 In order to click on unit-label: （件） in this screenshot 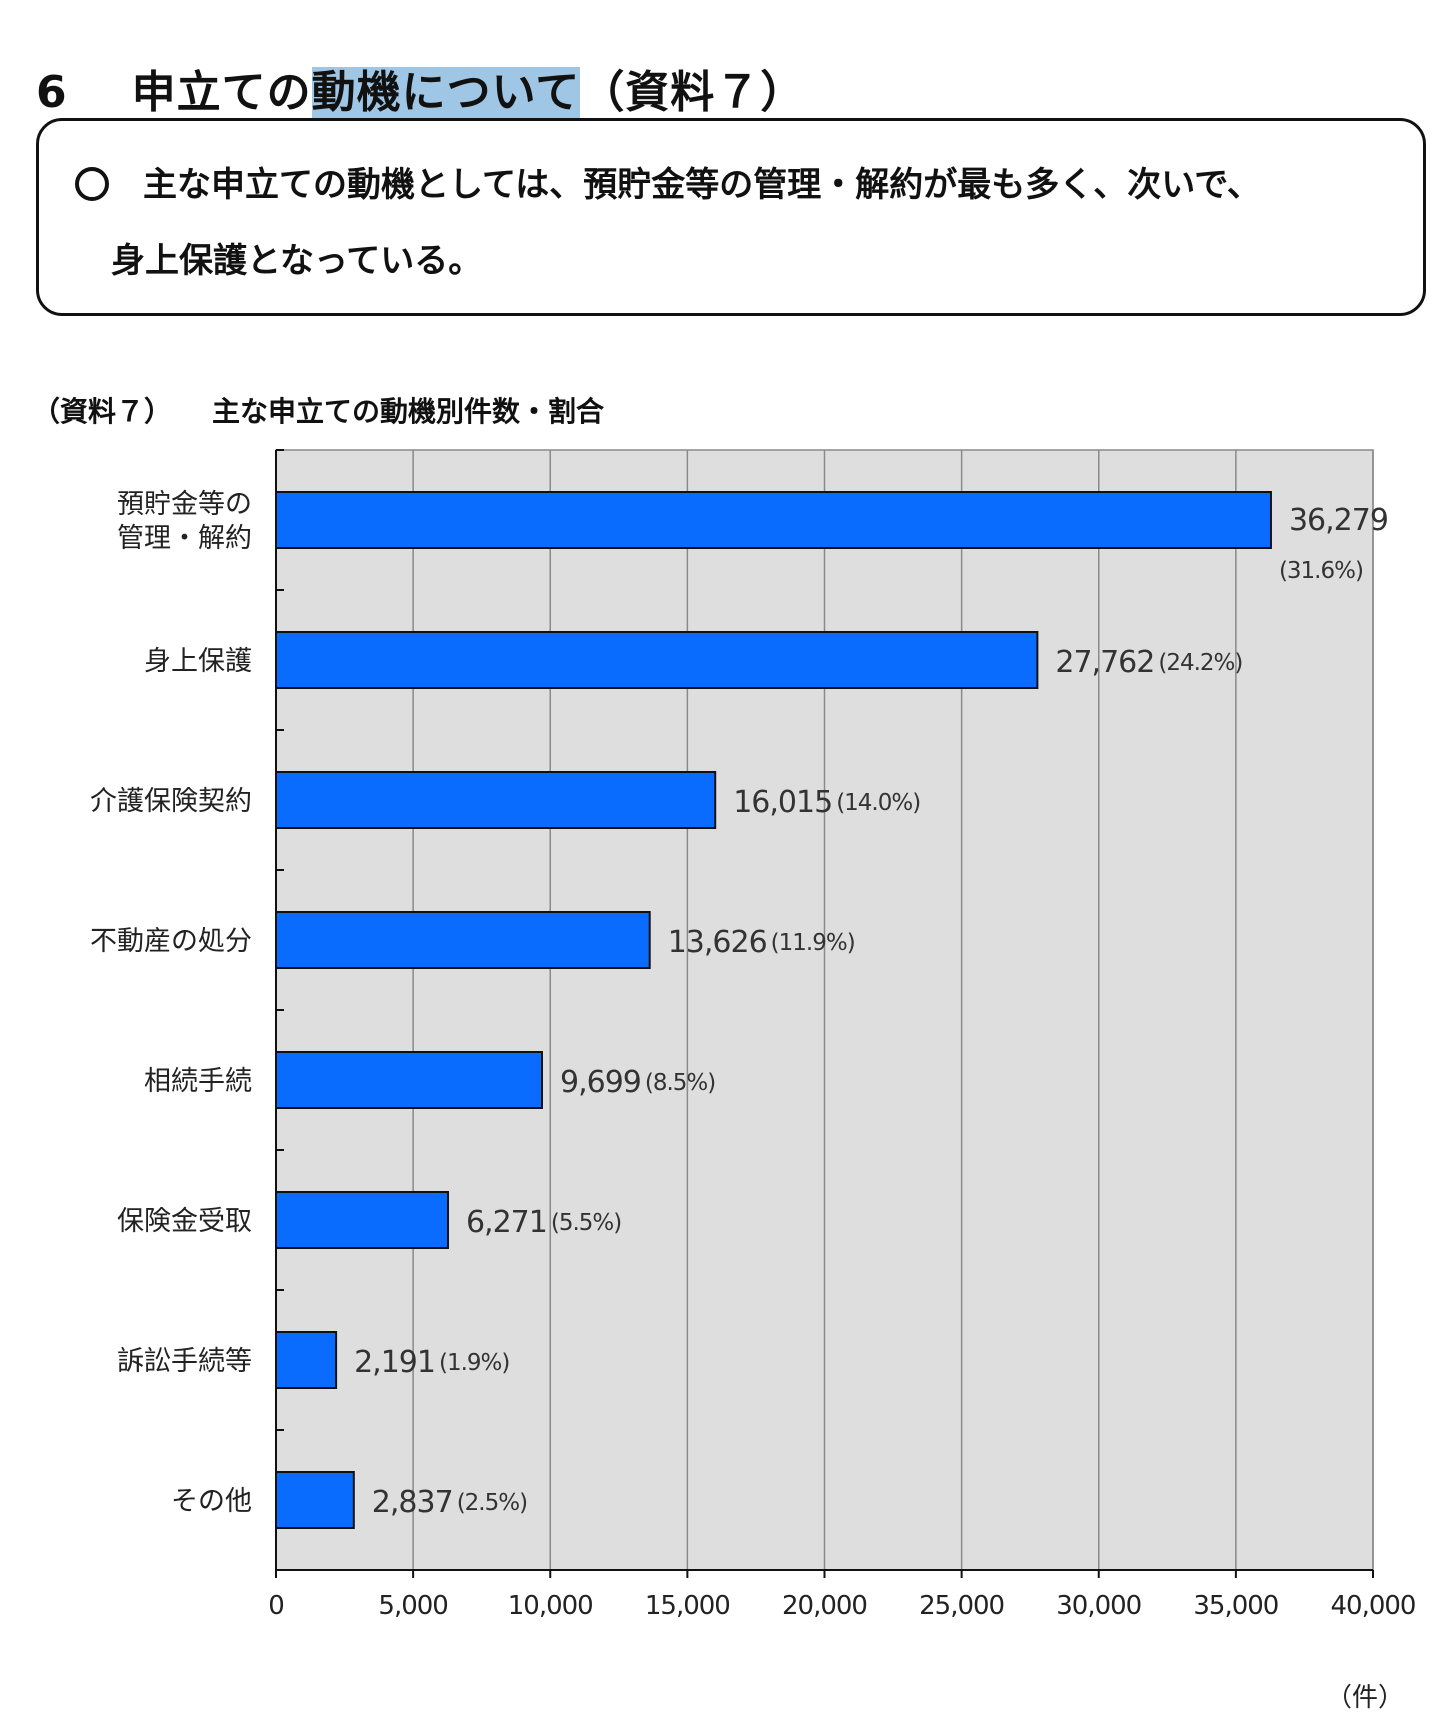, I will do `click(1365, 1698)`.